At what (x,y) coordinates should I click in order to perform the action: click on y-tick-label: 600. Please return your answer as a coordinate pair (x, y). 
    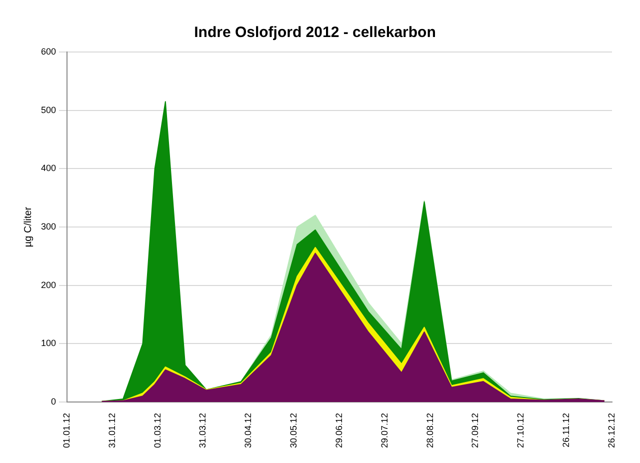
    Looking at the image, I should click on (48, 51).